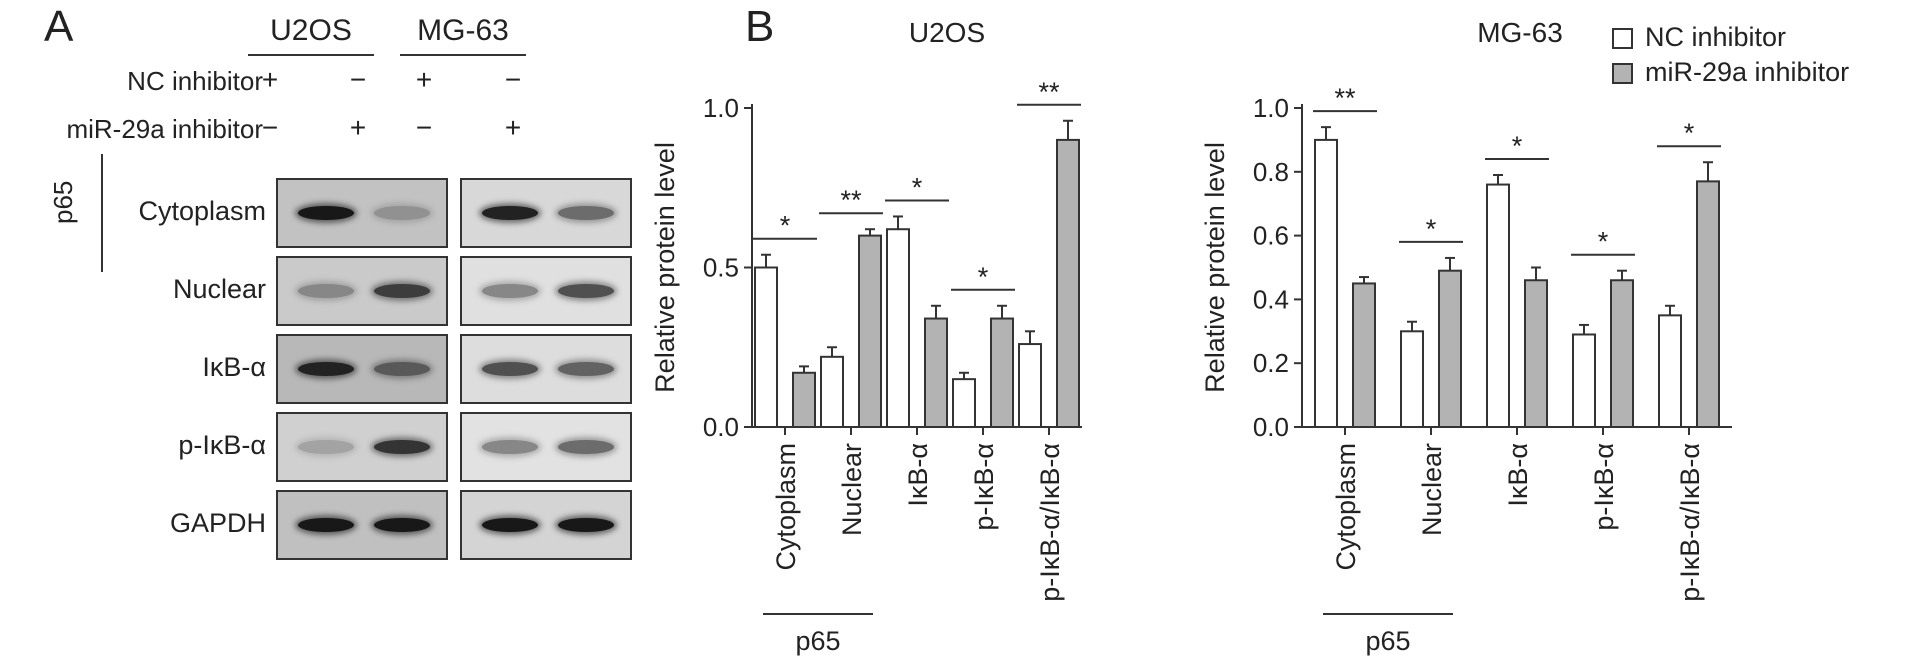 This screenshot has width=1913, height=667. I want to click on y-tick-label: 0.2, so click(1271, 363).